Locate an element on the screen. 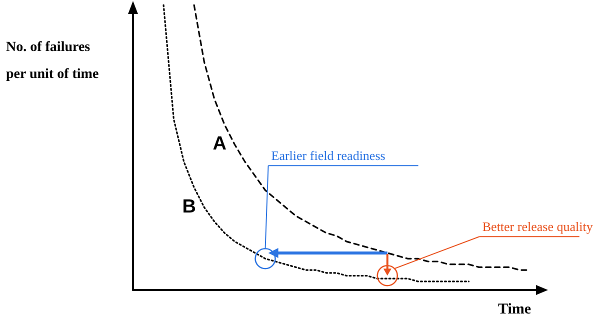 The image size is (596, 322). annotation: Earlier field readiness is located at coordinates (328, 156).